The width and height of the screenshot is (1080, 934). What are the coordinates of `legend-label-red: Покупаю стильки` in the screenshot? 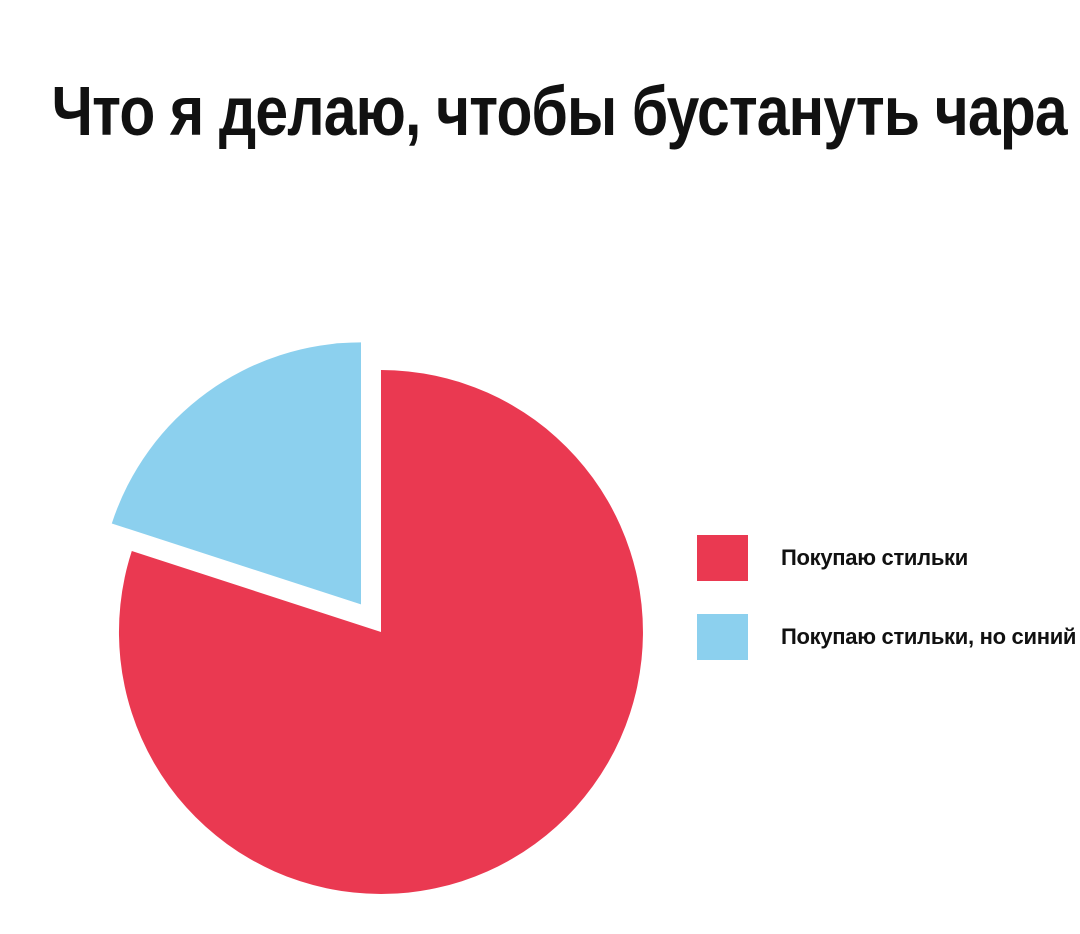 It's located at (874, 557).